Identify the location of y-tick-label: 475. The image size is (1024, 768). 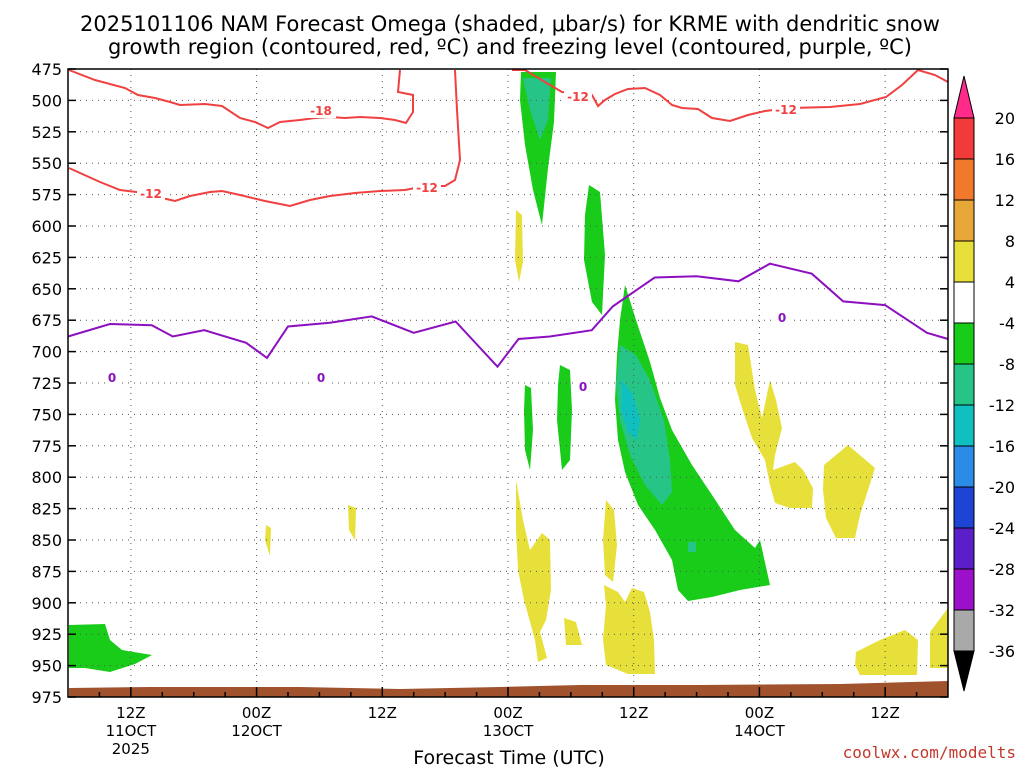
(46, 69).